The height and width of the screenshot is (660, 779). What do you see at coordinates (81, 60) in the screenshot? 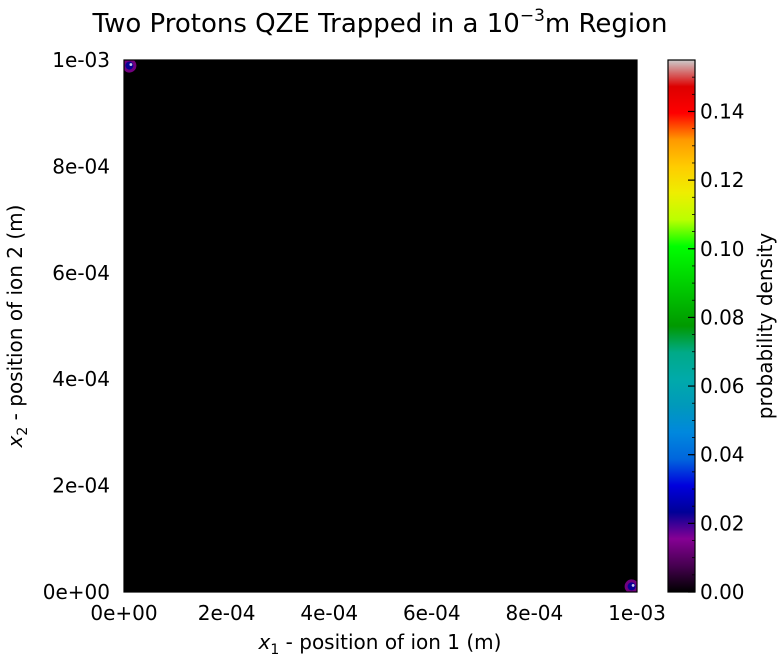
I see `y-tick-label: 1e-03` at bounding box center [81, 60].